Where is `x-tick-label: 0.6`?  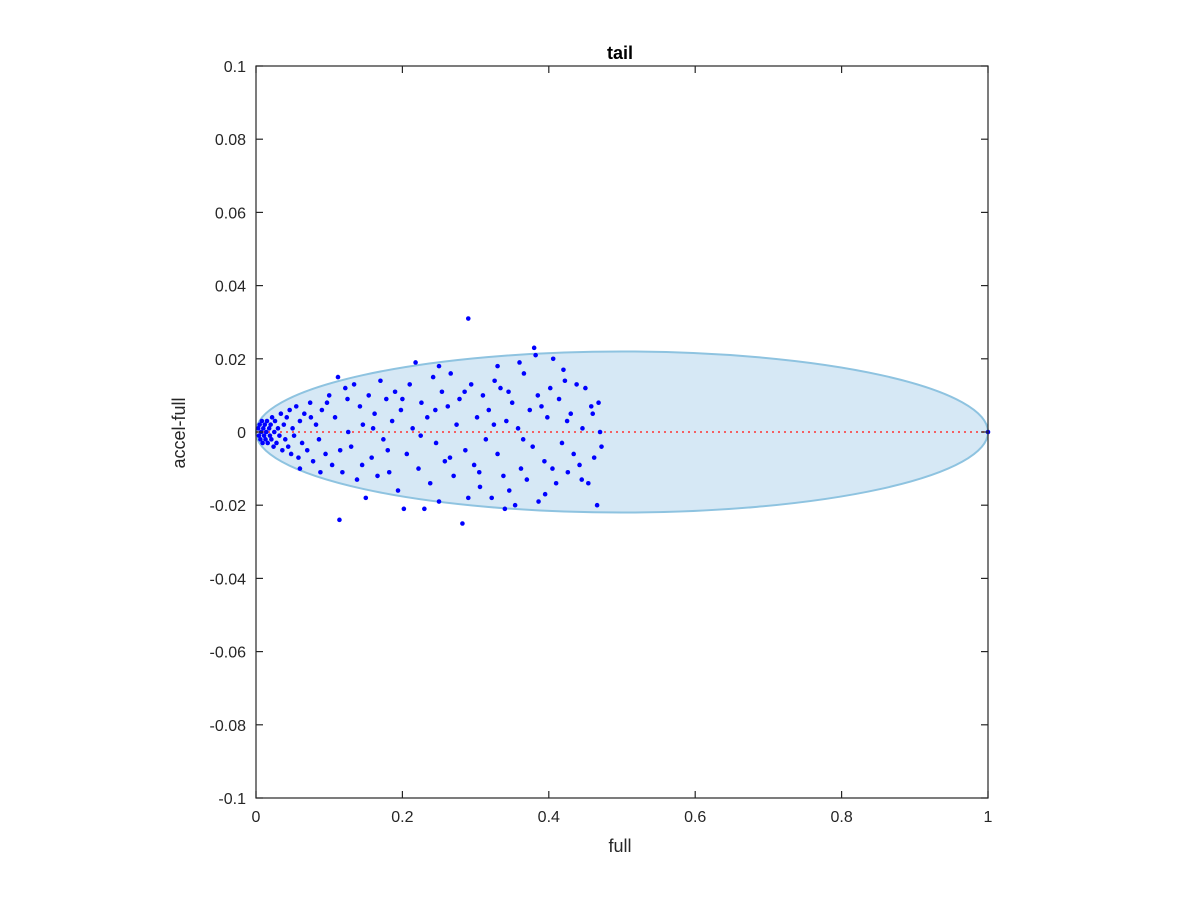 x-tick-label: 0.6 is located at coordinates (695, 817).